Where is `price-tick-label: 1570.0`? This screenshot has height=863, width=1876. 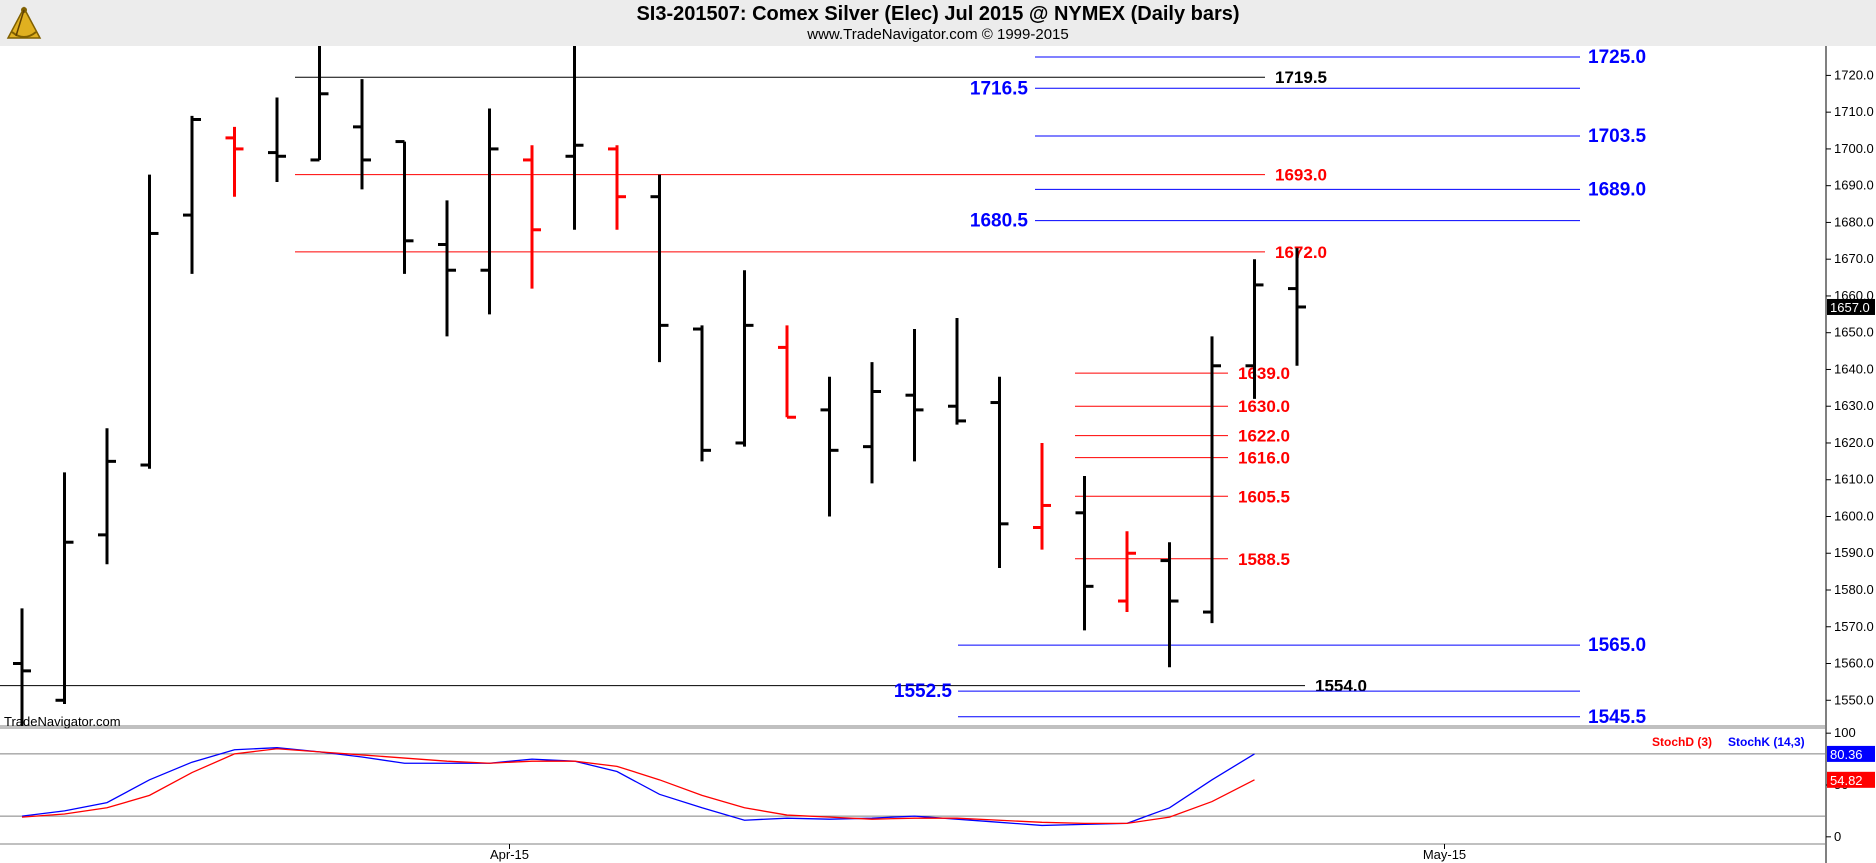
price-tick-label: 1570.0 is located at coordinates (1854, 626).